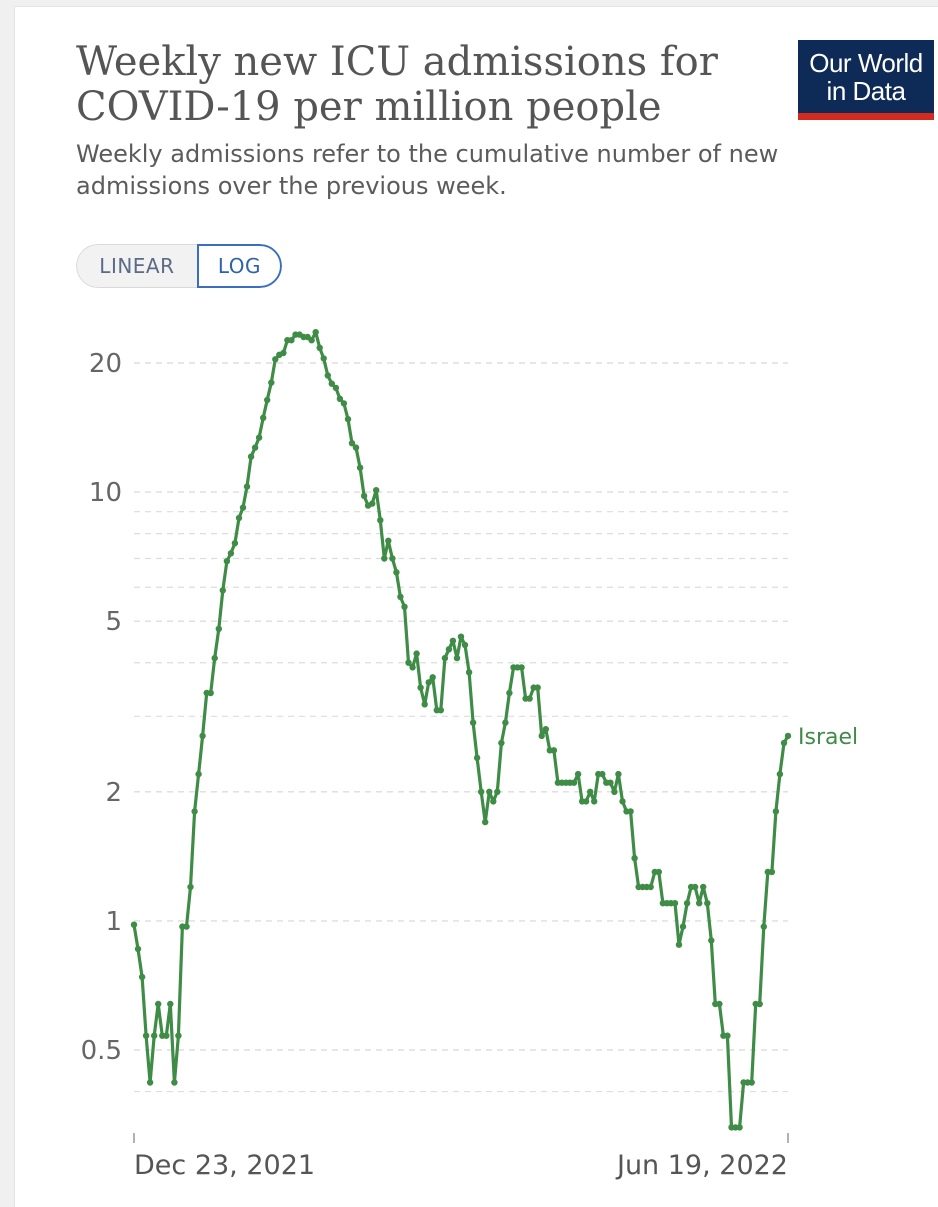  I want to click on y-tick-label: 2, so click(113, 793).